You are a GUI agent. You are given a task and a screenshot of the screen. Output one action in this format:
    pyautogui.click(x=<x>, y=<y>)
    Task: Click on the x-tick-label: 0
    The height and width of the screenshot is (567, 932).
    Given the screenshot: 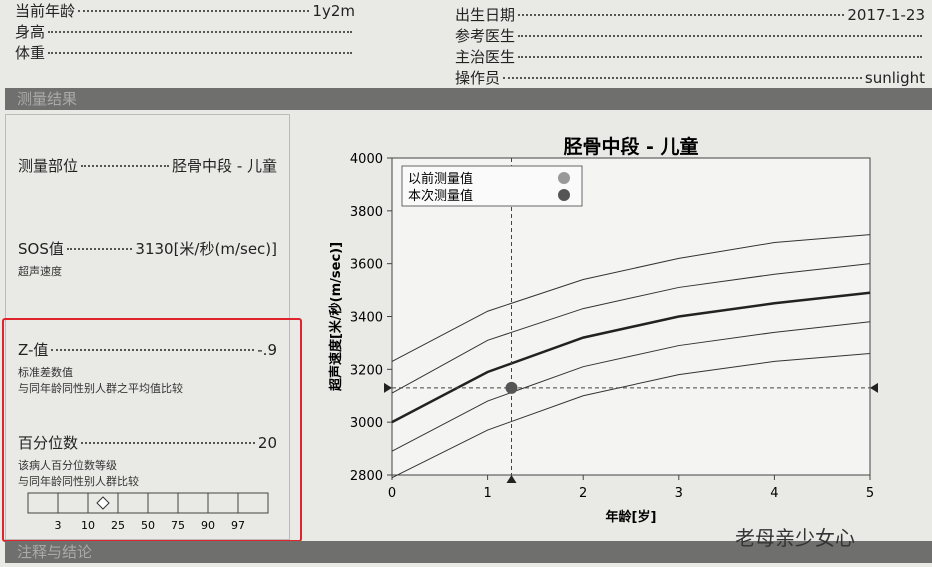 What is the action you would take?
    pyautogui.click(x=392, y=493)
    